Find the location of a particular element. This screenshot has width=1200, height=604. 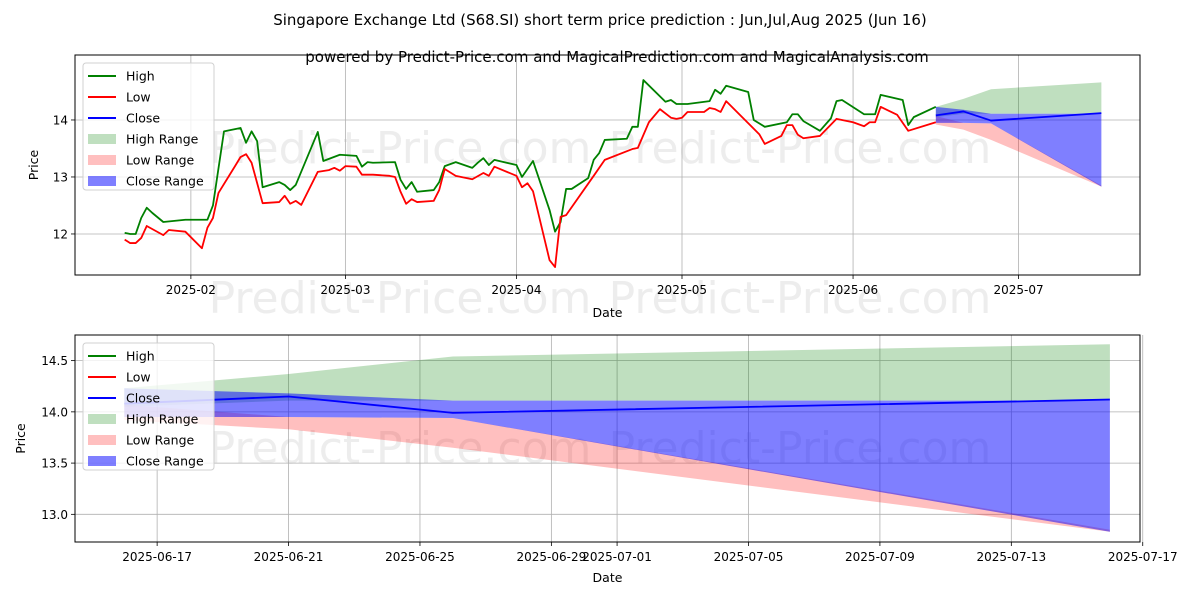

x-tick-label: 2025-04 is located at coordinates (516, 290).